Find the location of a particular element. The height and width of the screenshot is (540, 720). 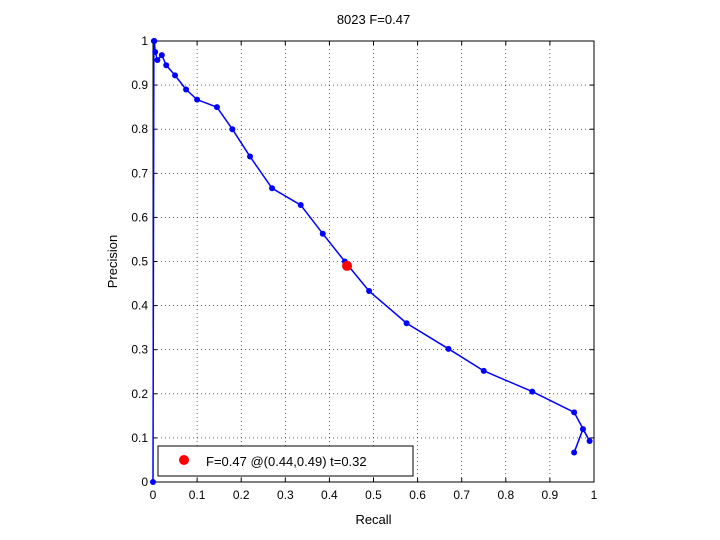

legend-entry-label: F=0.47 @(0.44,0.49) t=0.32 is located at coordinates (286, 461).